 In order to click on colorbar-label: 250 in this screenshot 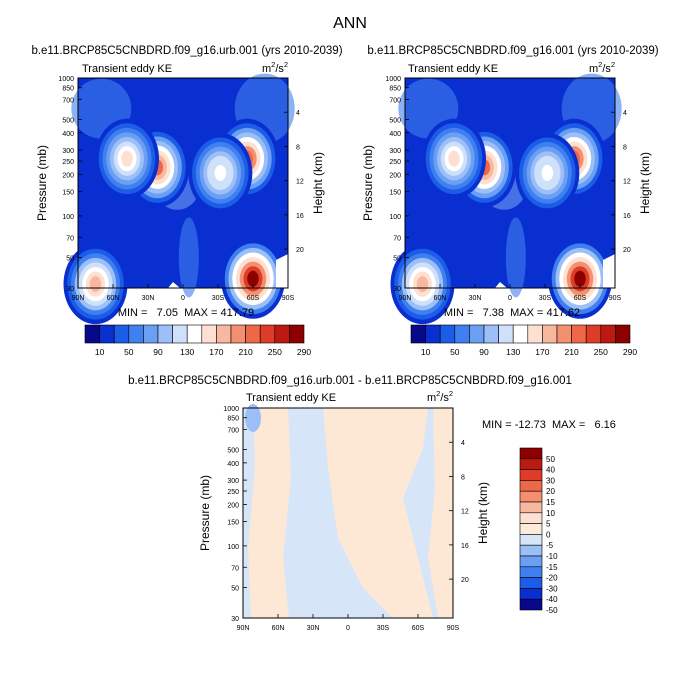, I will do `click(275, 352)`.